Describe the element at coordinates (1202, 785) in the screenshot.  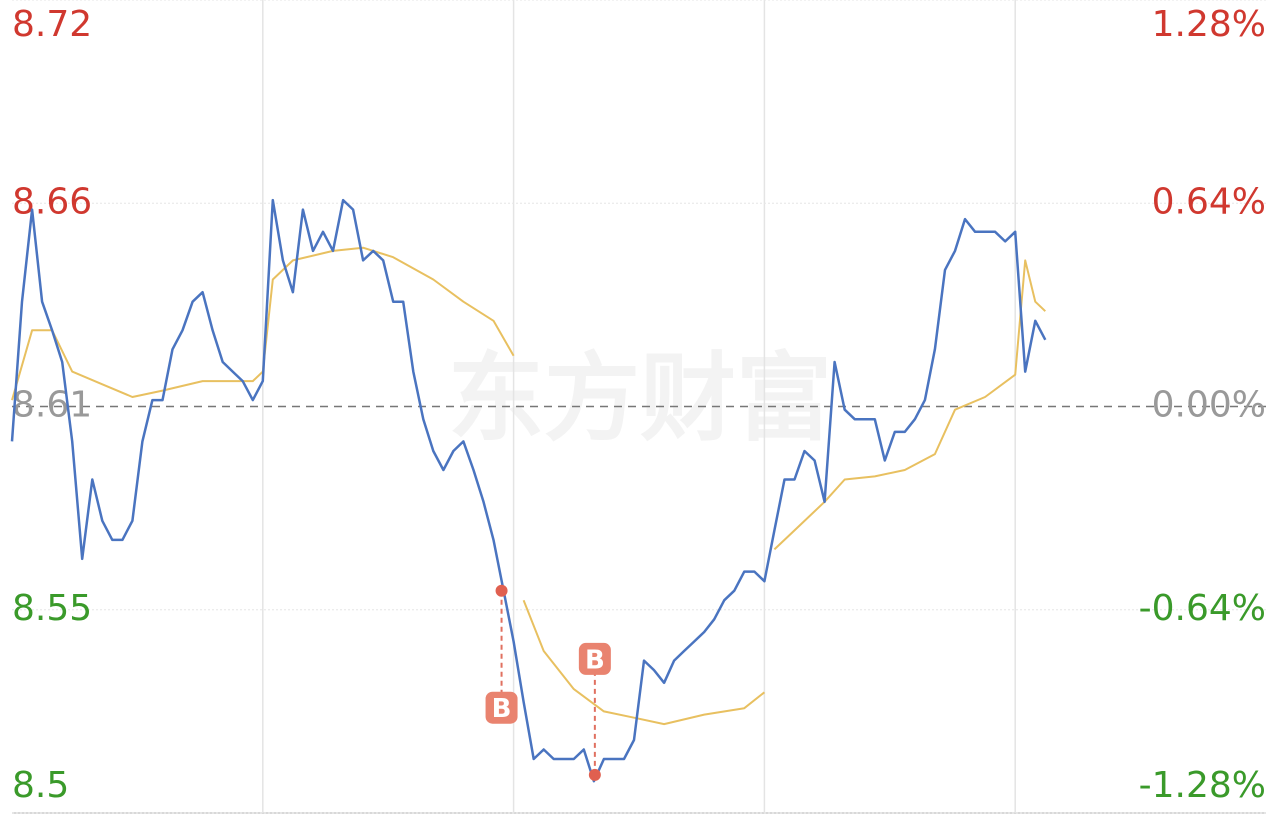
I see `y2-tick-label: -1.28%` at that location.